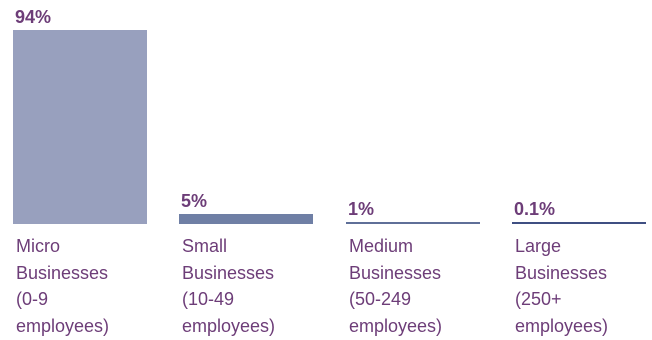 This screenshot has height=340, width=652. What do you see at coordinates (538, 246) in the screenshot?
I see `category-label-line: Large` at bounding box center [538, 246].